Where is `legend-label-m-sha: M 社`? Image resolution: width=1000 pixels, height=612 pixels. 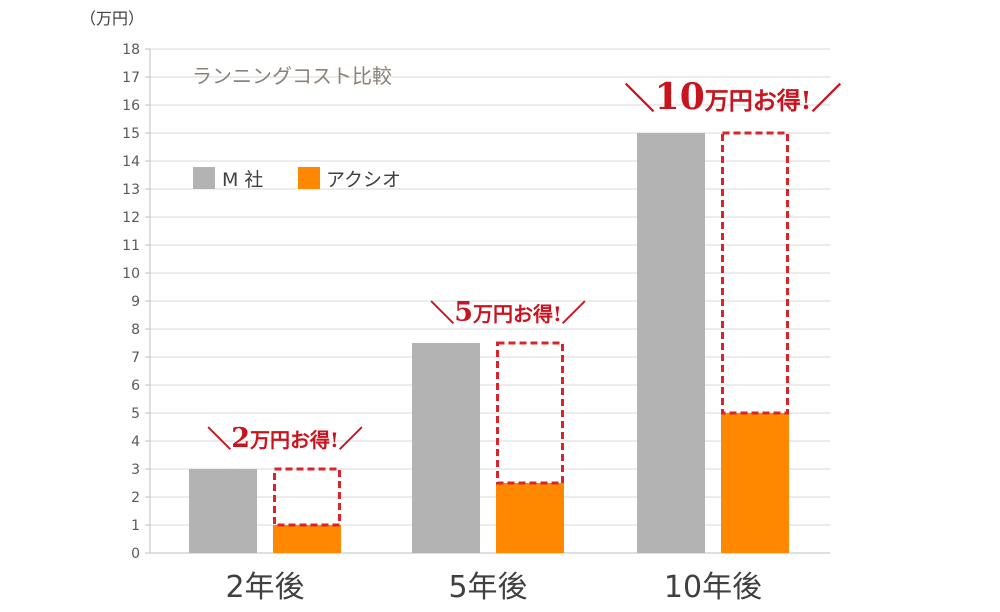 legend-label-m-sha: M 社 is located at coordinates (242, 180).